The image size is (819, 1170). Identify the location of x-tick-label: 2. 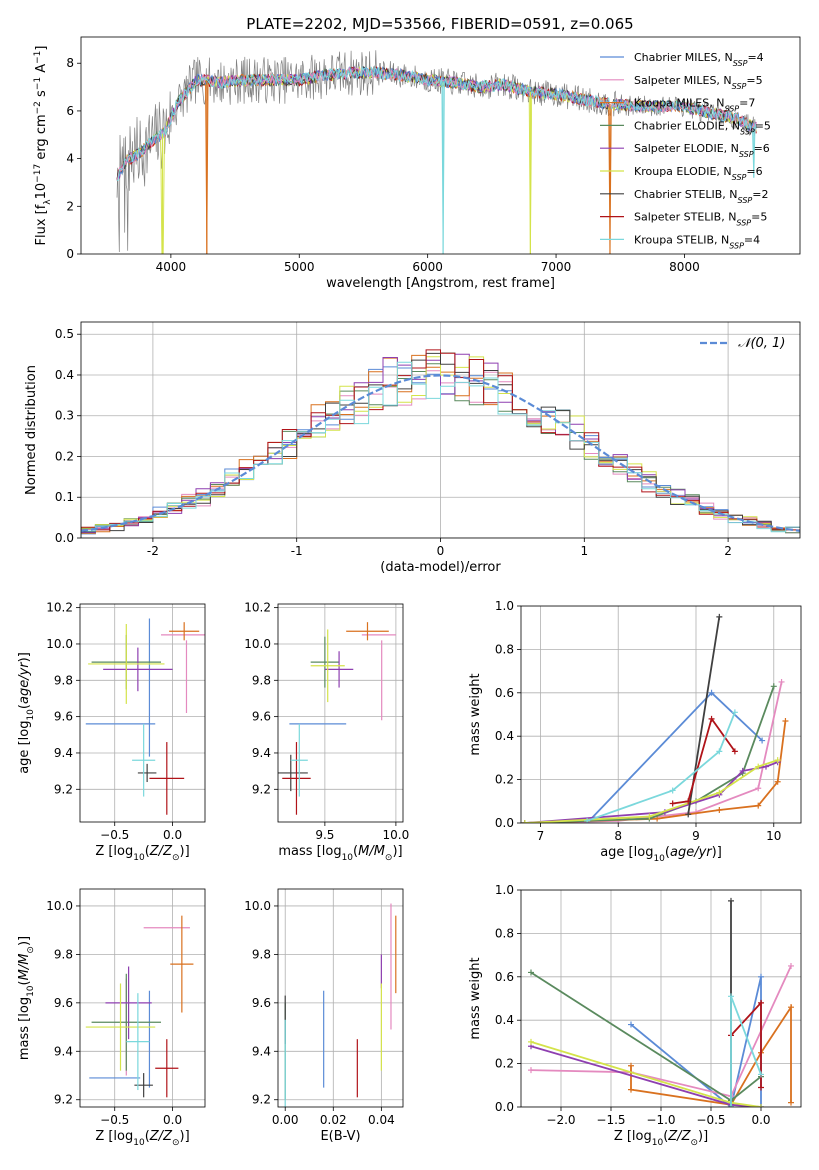
(728, 551).